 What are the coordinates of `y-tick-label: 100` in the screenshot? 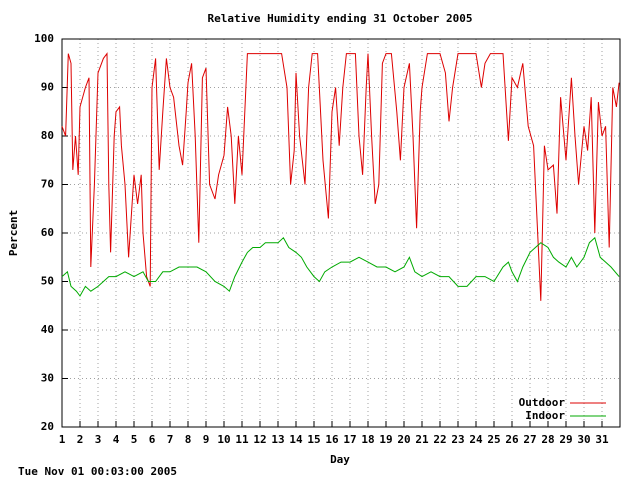 It's located at (44, 38).